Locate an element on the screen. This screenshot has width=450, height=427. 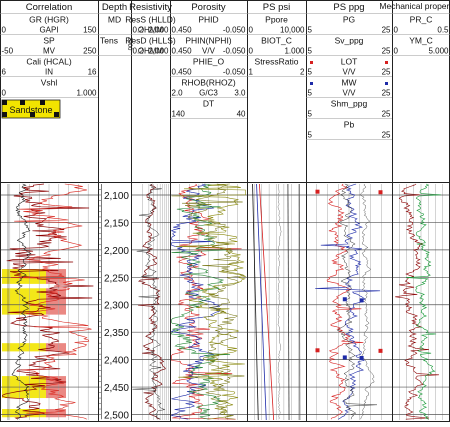
curve-max: 150 is located at coordinates (90, 30).